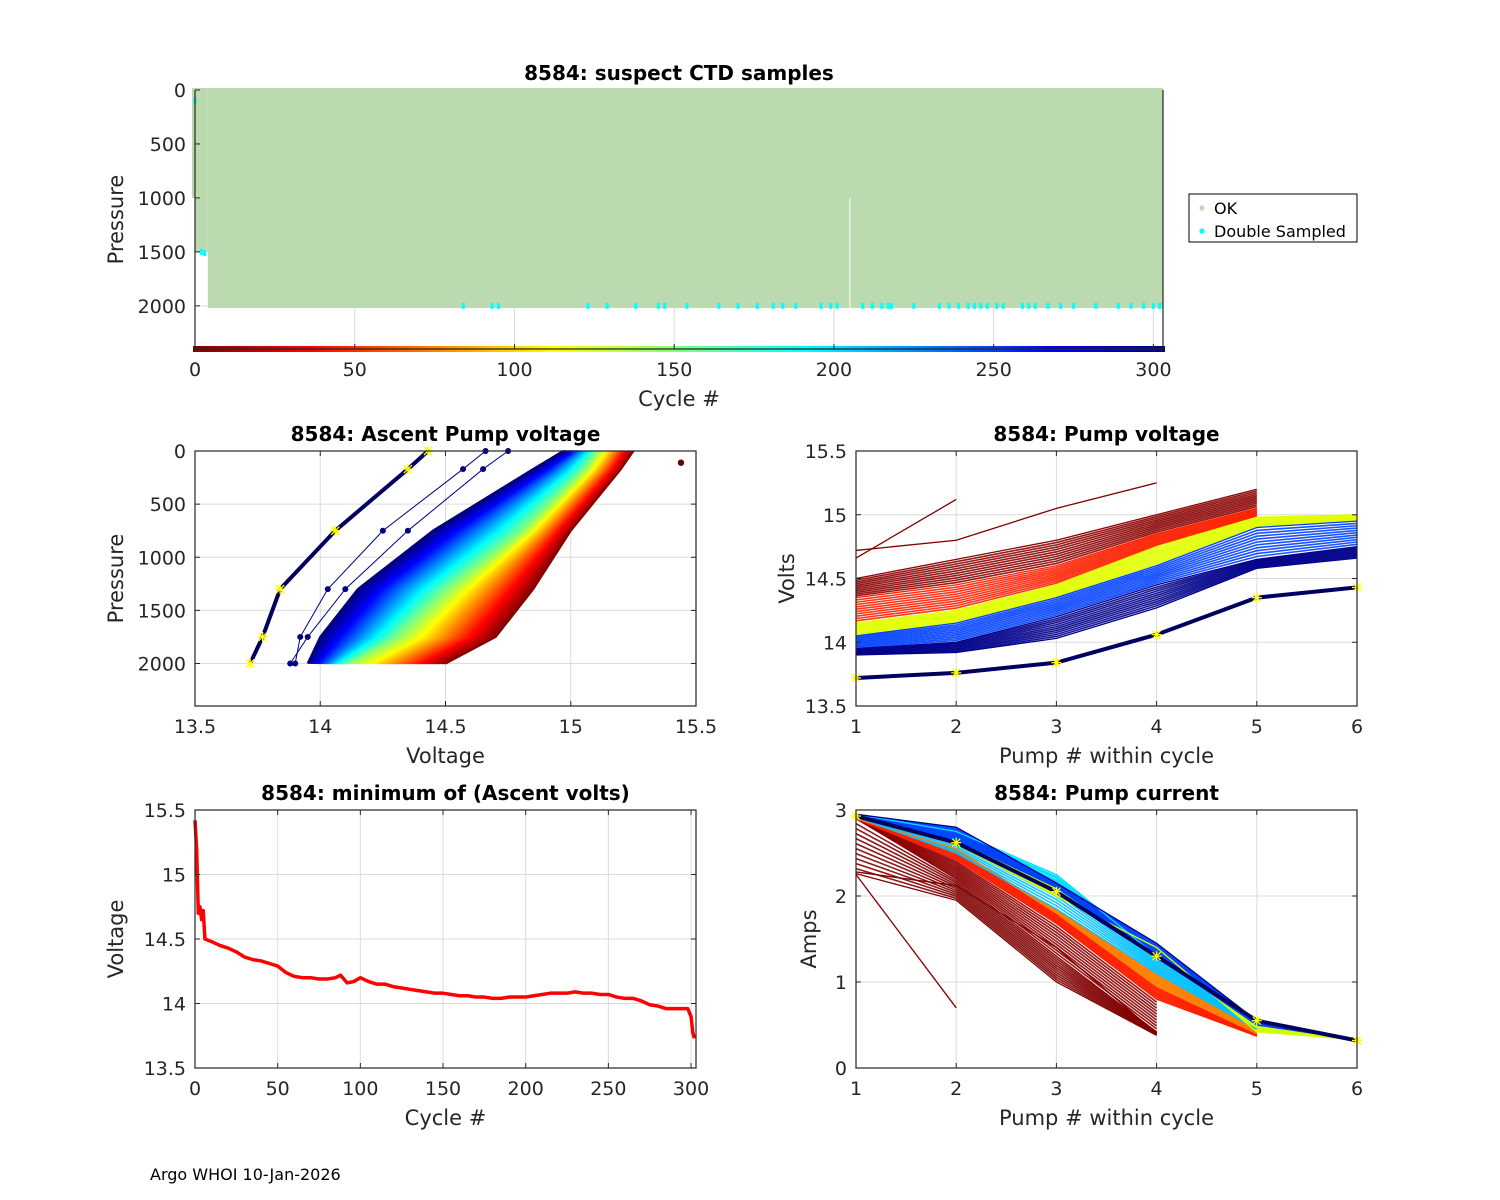 This screenshot has height=1200, width=1500. I want to click on y-axis-label: Amps, so click(809, 938).